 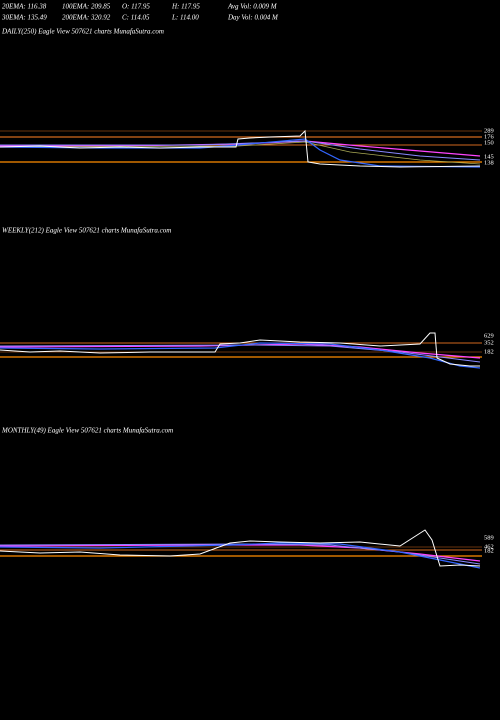 What do you see at coordinates (489, 130) in the screenshot?
I see `axis-label: 289` at bounding box center [489, 130].